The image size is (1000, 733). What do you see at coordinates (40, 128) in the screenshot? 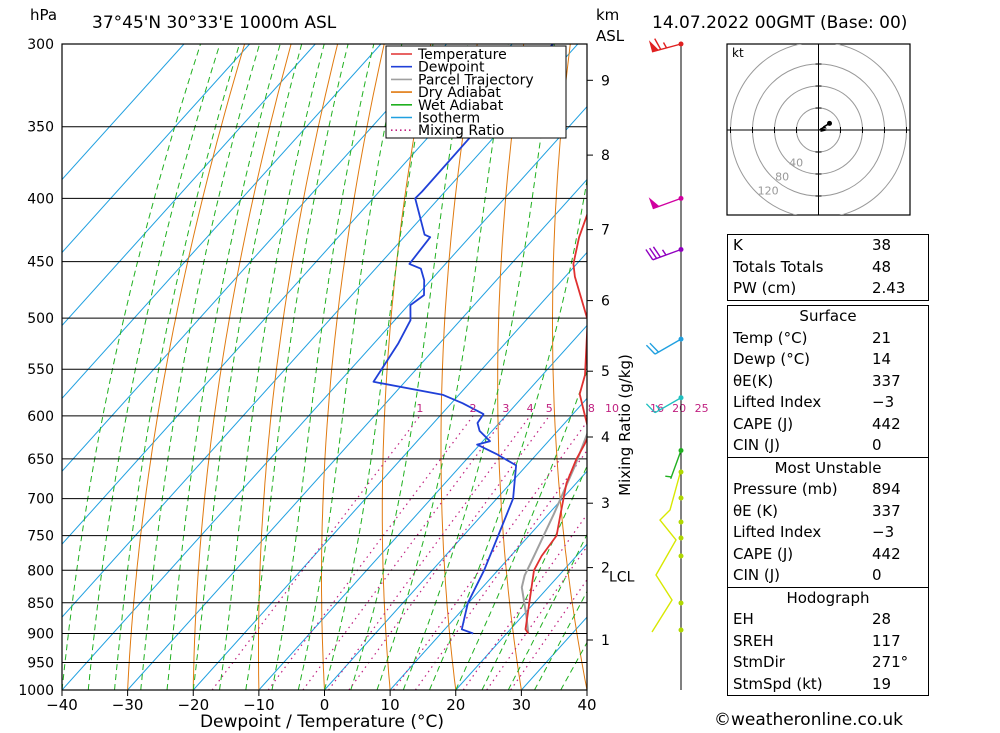
I see `pressure-tick-label: 350` at bounding box center [40, 128].